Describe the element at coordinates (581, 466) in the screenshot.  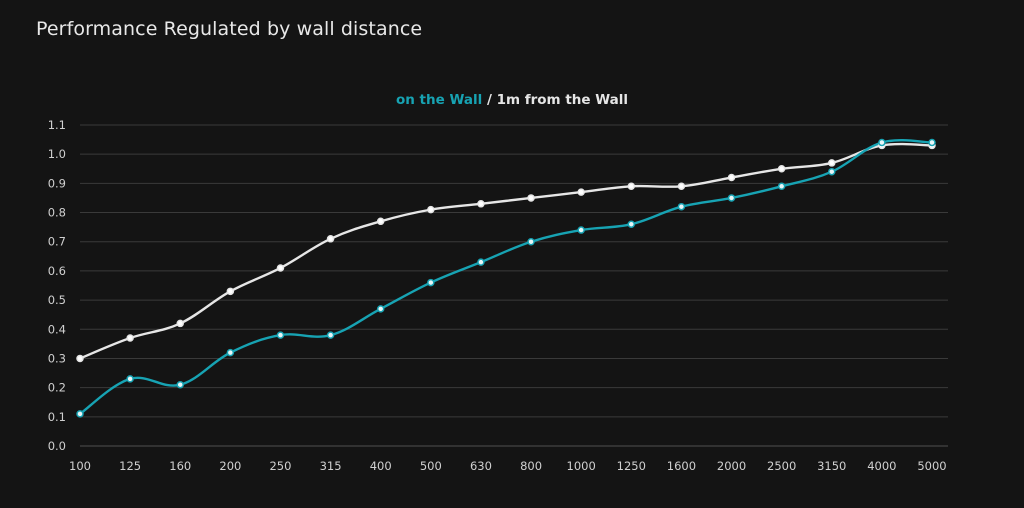
I see `x-tick-label: 1000` at that location.